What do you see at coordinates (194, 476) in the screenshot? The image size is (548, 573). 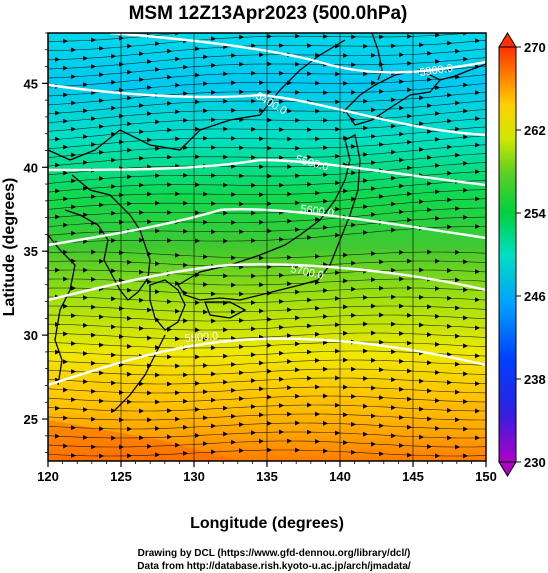 I see `x-tick-label-130: 130` at bounding box center [194, 476].